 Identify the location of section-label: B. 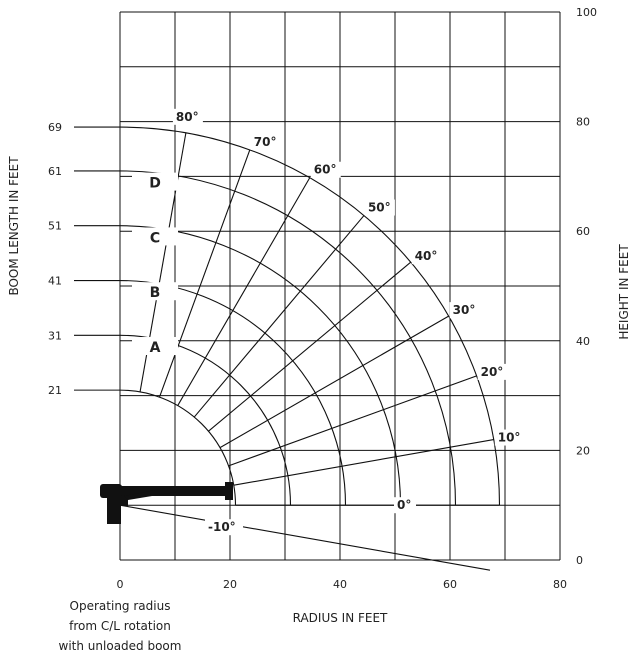
(155, 293).